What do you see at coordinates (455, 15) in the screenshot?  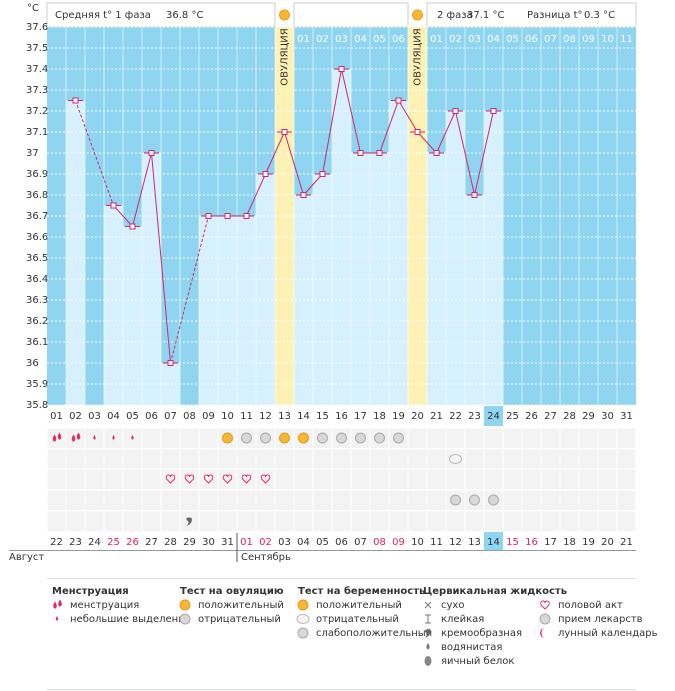 I see `header-label: 2 фаза` at bounding box center [455, 15].